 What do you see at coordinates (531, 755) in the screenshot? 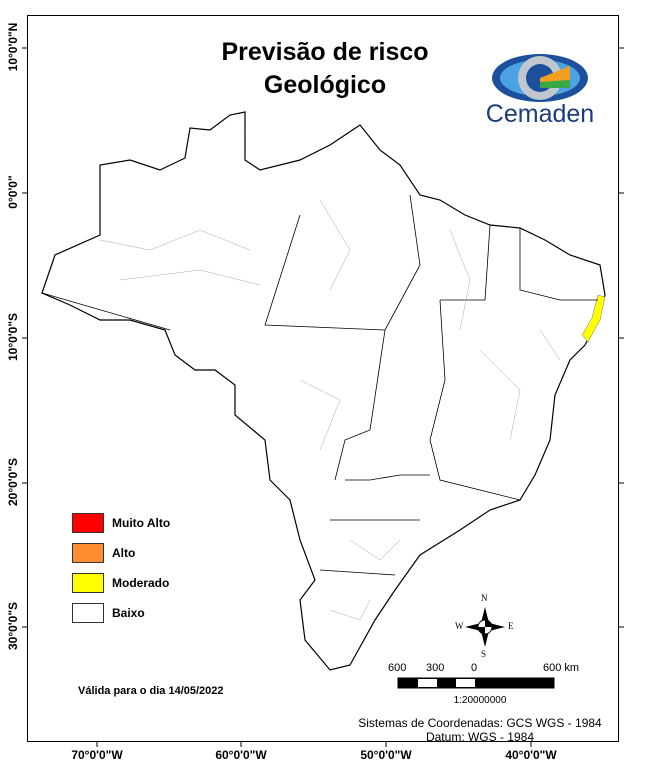
I see `lon-label: 40°0'0"W` at bounding box center [531, 755].